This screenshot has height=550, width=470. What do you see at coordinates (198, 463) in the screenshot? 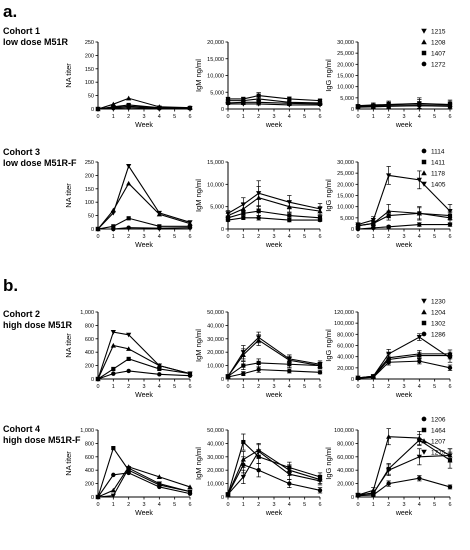
I see `y-axis-label: IgM ng/ml` at bounding box center [198, 463].